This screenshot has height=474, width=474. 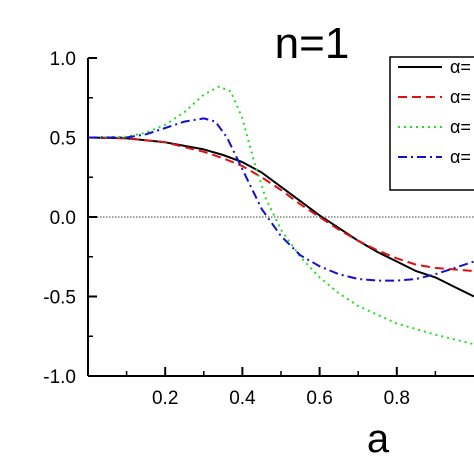 What do you see at coordinates (378, 439) in the screenshot?
I see `x-axis-label: a` at bounding box center [378, 439].